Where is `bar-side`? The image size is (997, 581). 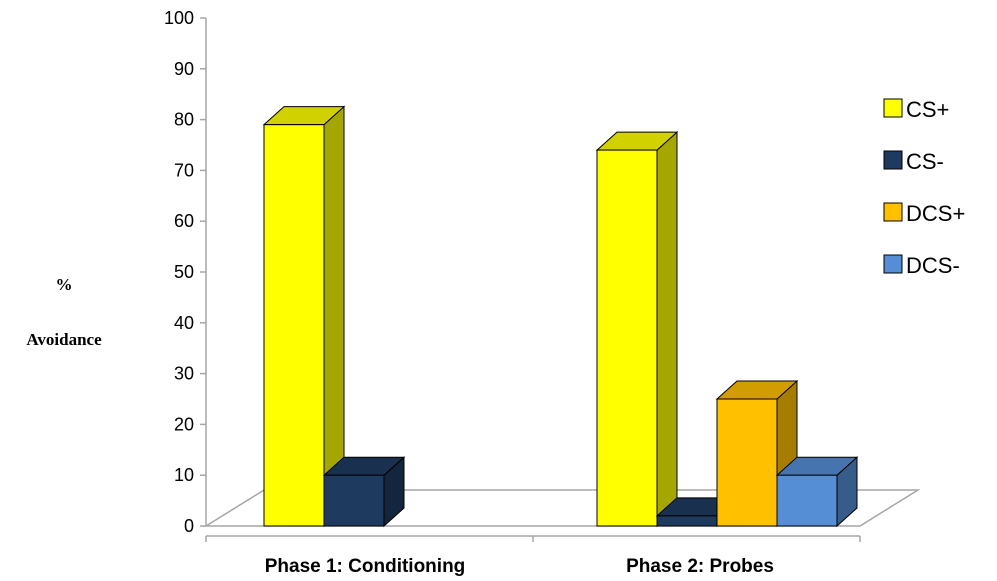
bar-side is located at coordinates (667, 329).